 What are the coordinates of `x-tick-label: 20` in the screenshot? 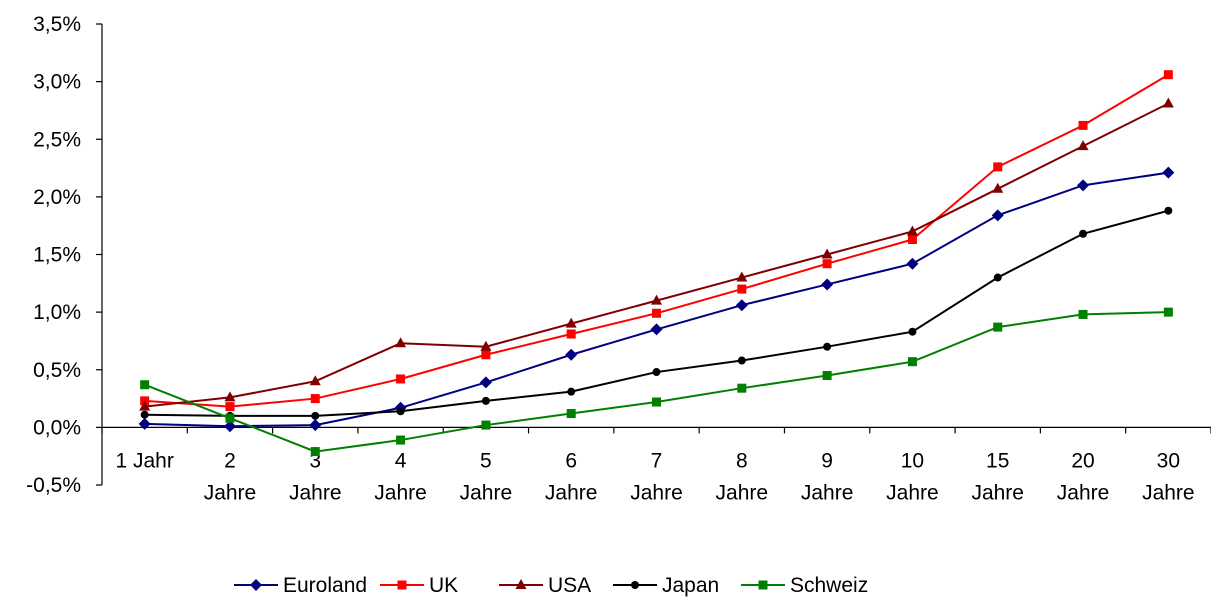 It's located at (1082, 460).